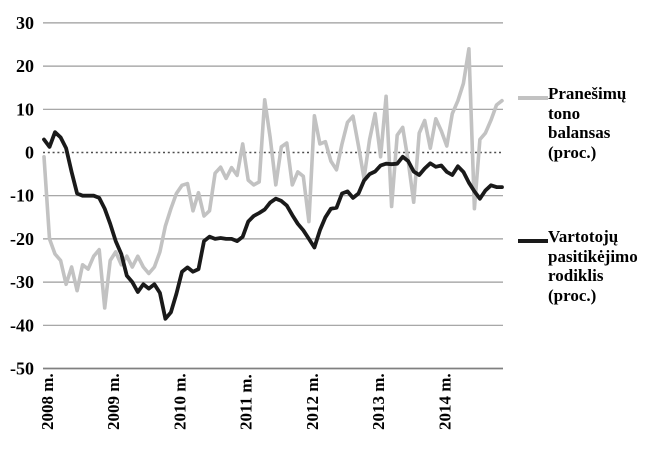  I want to click on x-tick-label: 2009 m., so click(113, 401).